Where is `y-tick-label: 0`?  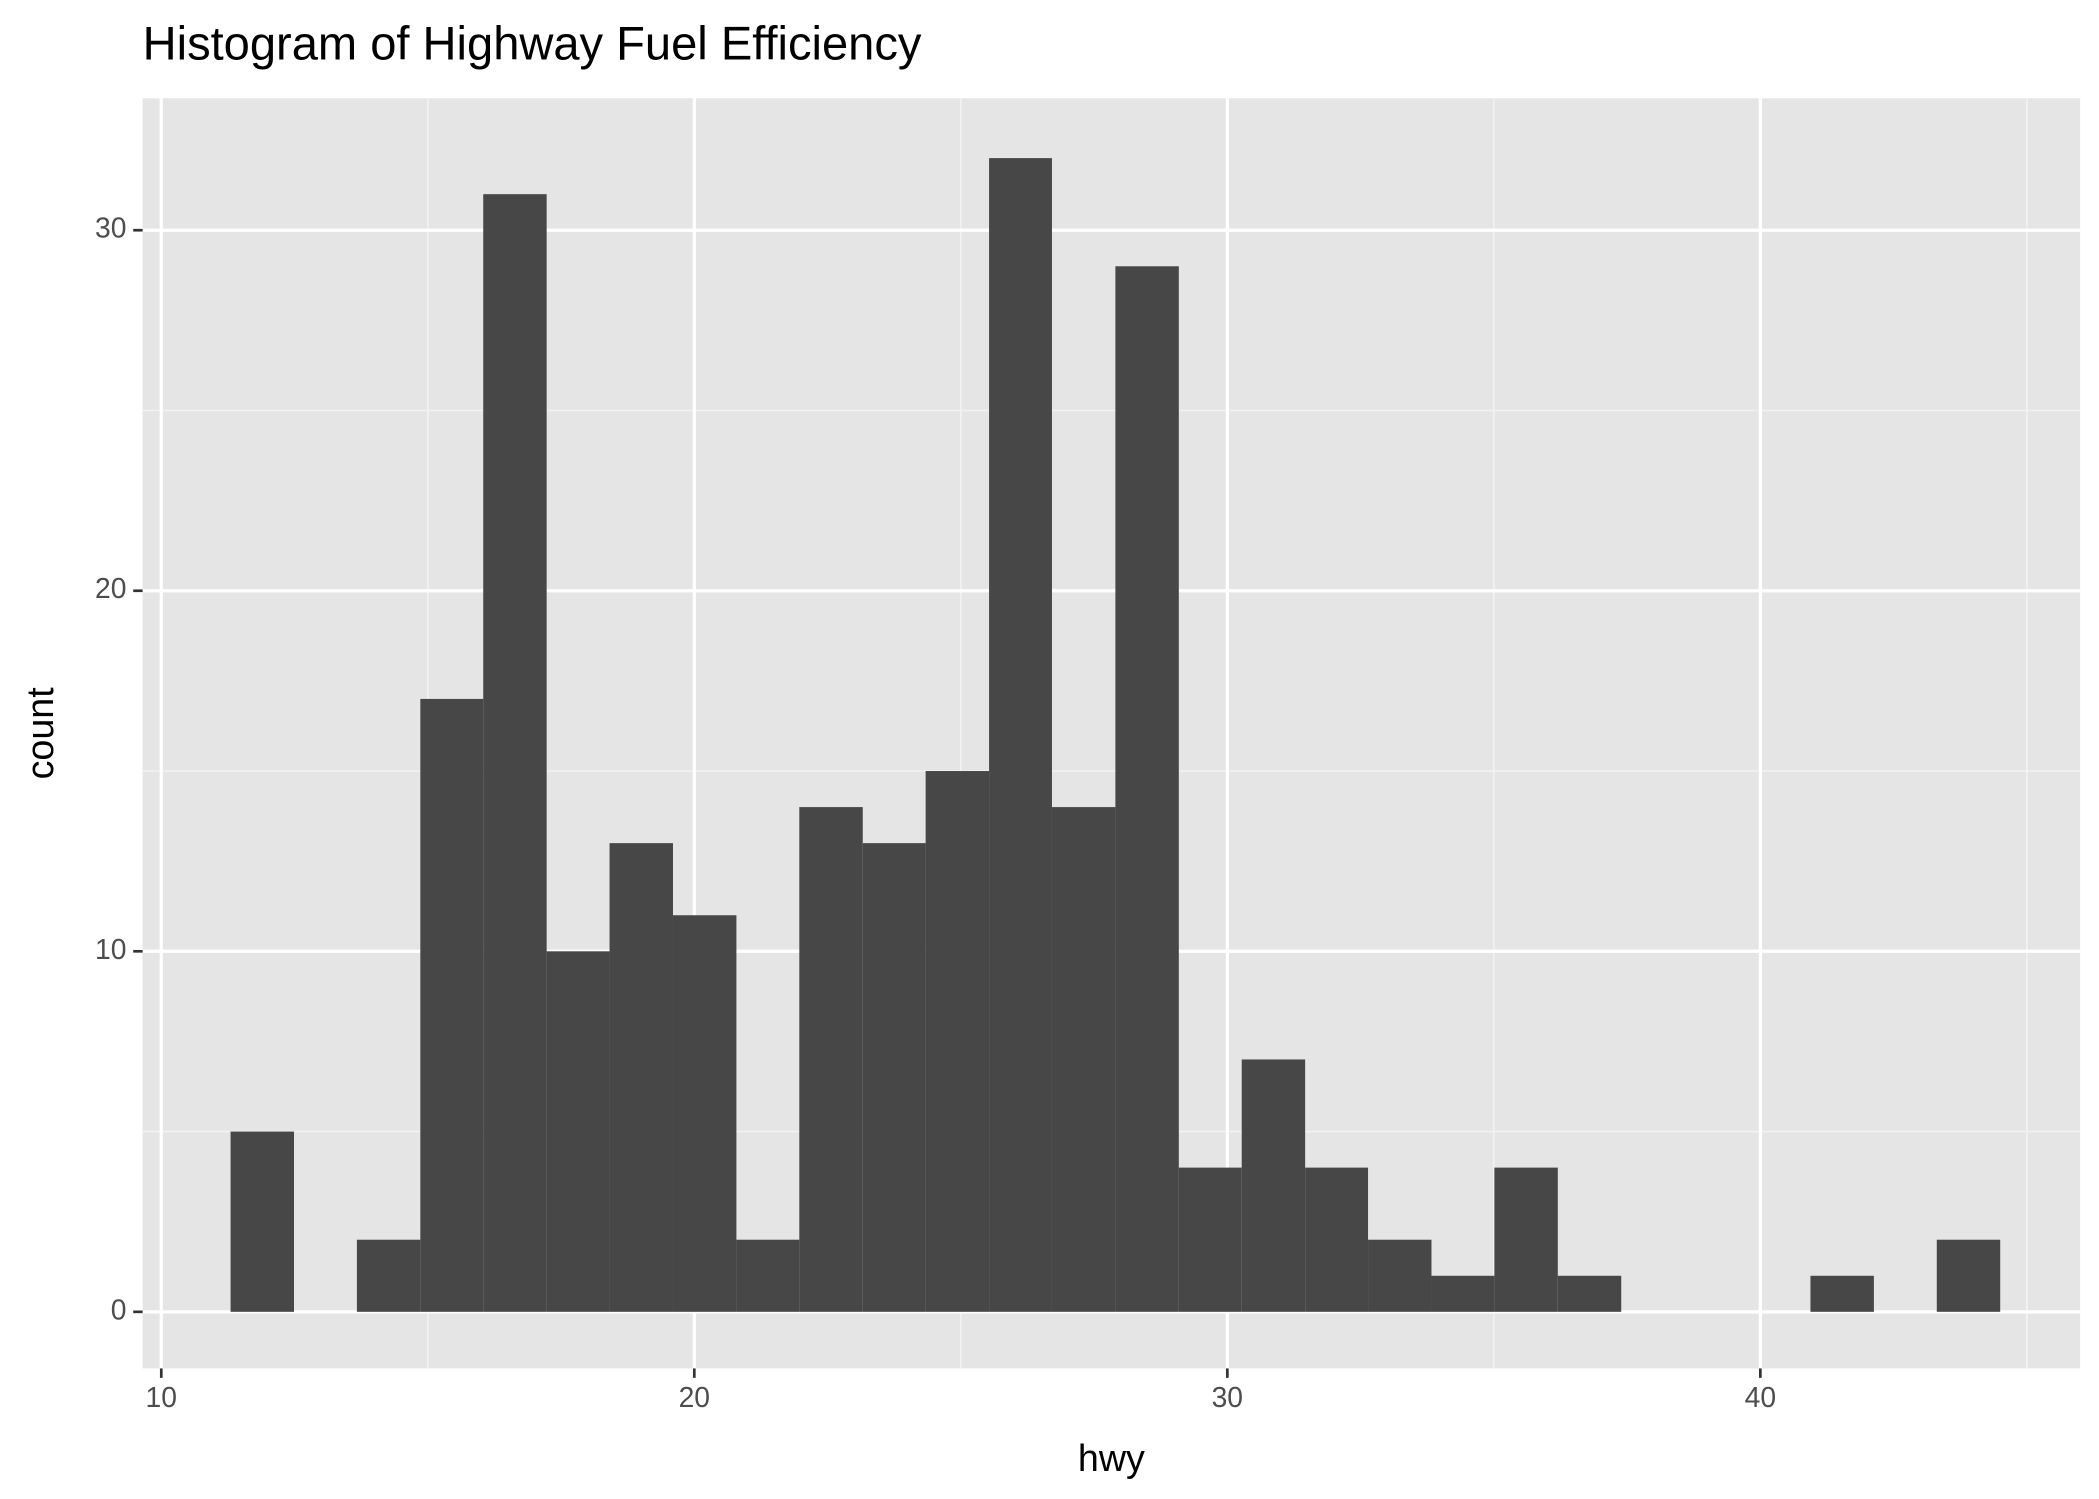 y-tick-label: 0 is located at coordinates (119, 1309).